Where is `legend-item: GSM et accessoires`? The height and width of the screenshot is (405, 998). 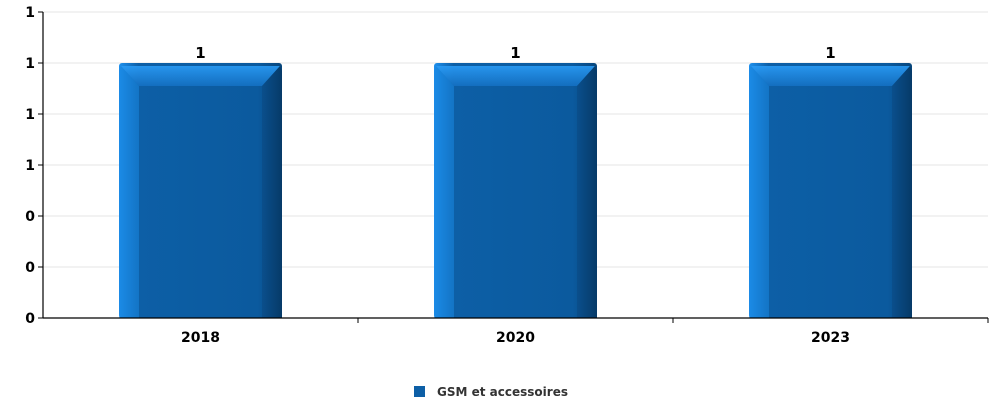 legend-item: GSM et accessoires is located at coordinates (491, 392).